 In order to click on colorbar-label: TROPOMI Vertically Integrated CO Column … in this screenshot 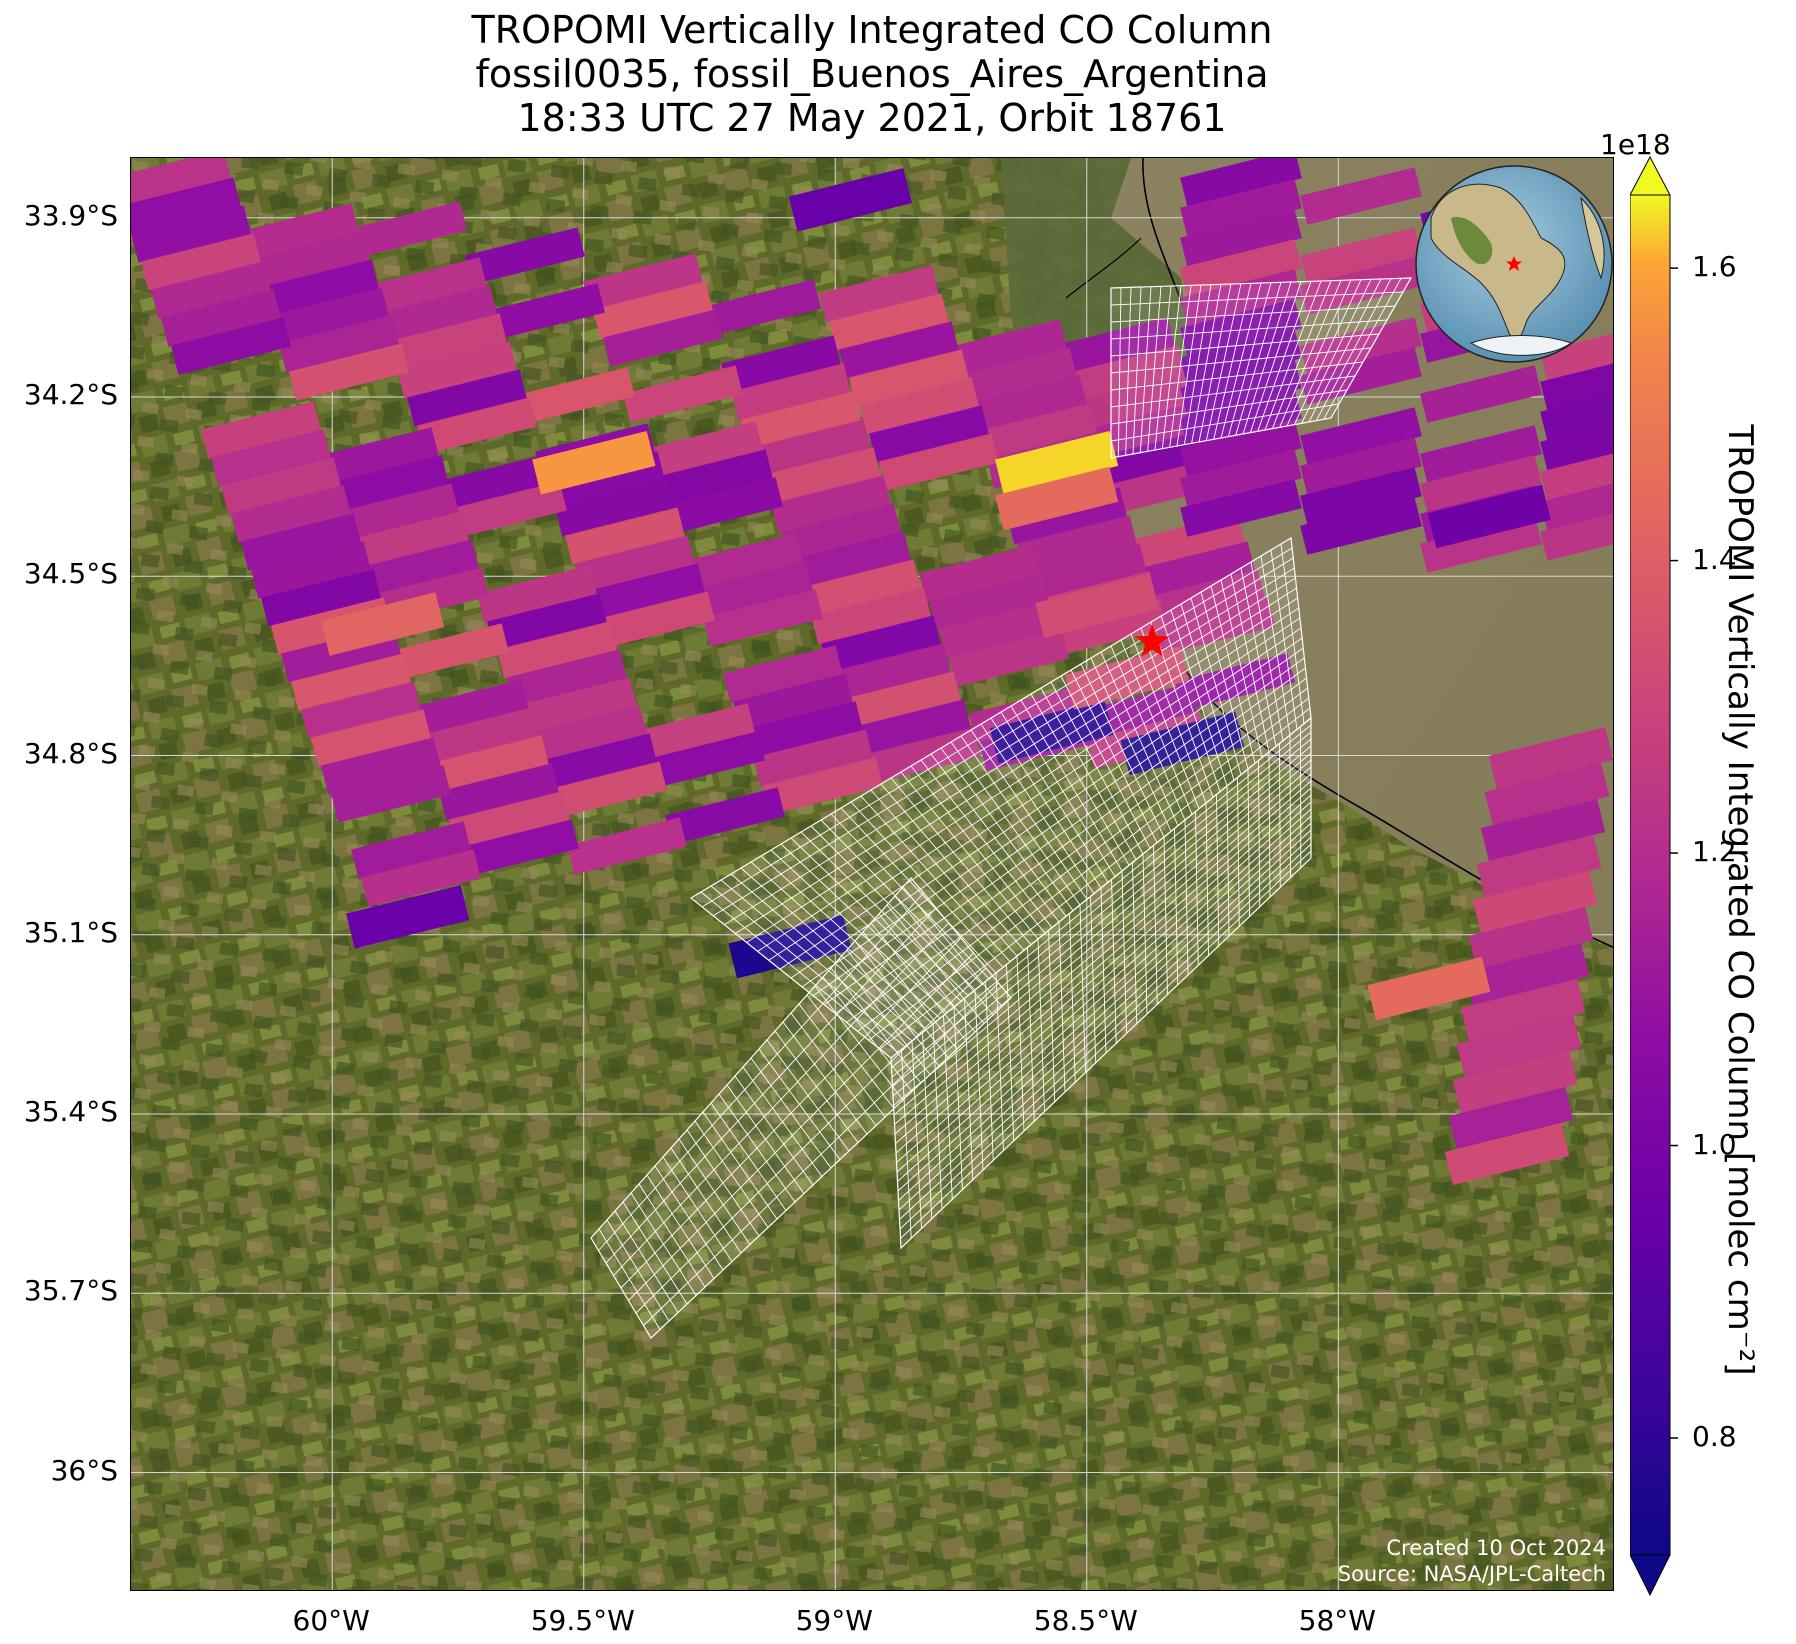, I will do `click(1740, 900)`.